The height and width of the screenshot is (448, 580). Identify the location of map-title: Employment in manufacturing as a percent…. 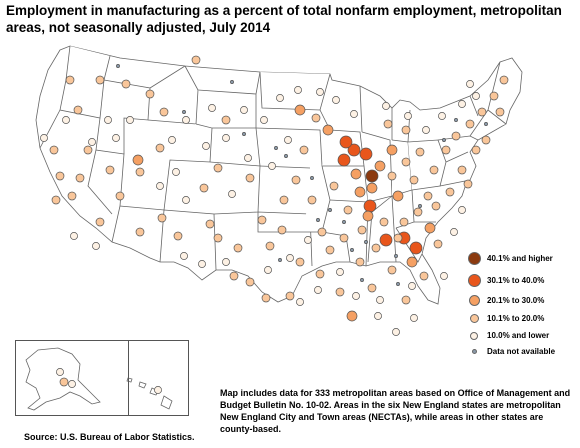
(284, 19).